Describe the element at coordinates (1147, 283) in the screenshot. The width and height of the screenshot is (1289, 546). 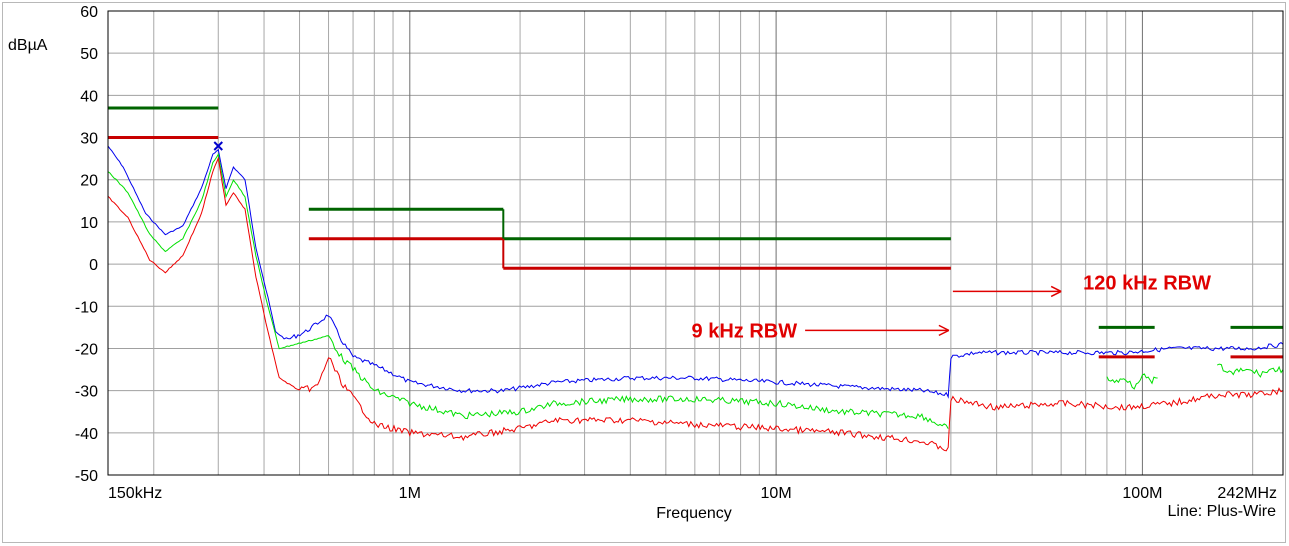
I see `rbw-label-120: 120 kHz RBW` at that location.